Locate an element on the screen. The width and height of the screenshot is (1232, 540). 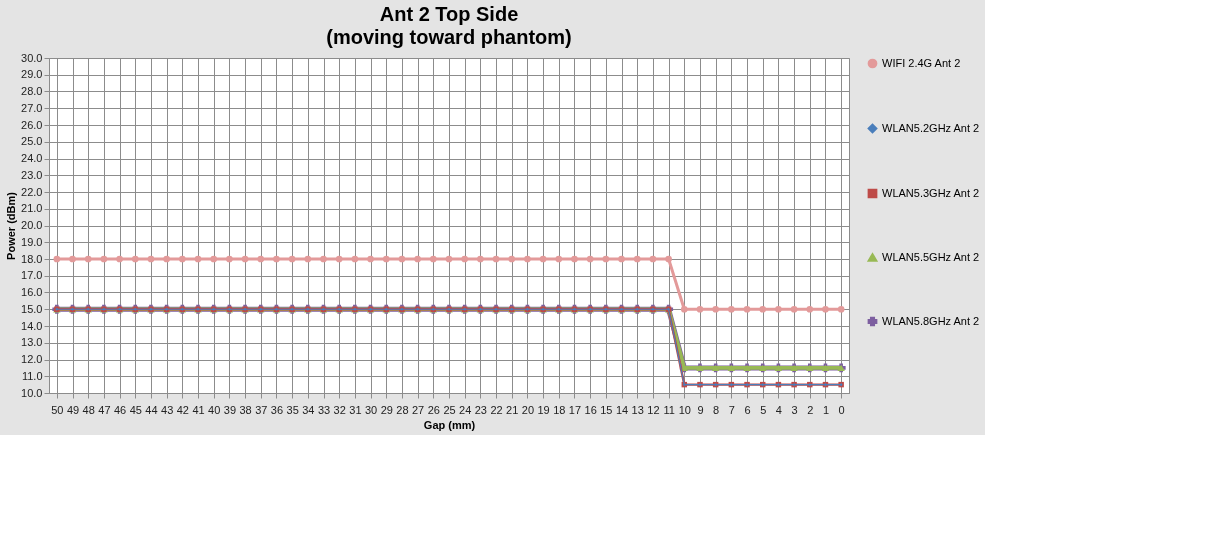
y-tick-label: 19.0 is located at coordinates (32, 241).